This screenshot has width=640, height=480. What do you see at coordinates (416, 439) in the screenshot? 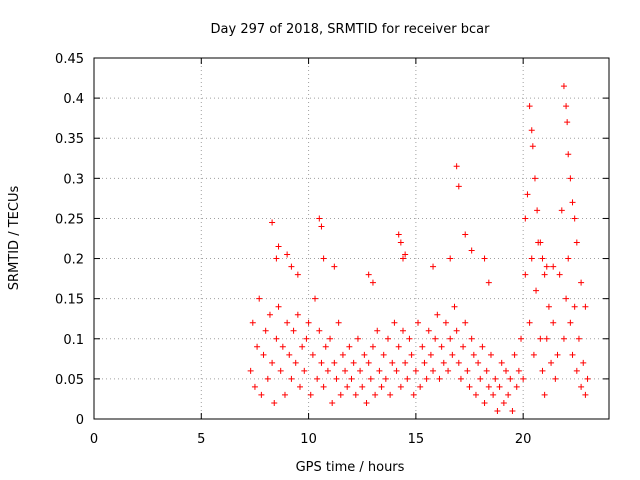
I see `x-tick-label: 15` at bounding box center [416, 439].